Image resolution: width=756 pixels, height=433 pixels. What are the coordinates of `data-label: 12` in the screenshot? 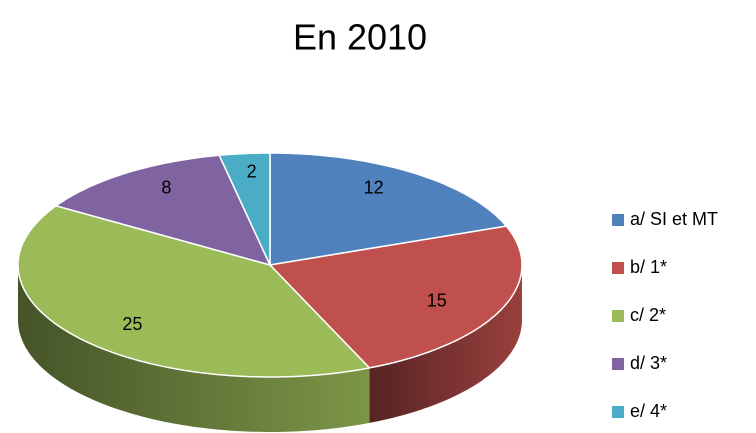 It's located at (374, 188).